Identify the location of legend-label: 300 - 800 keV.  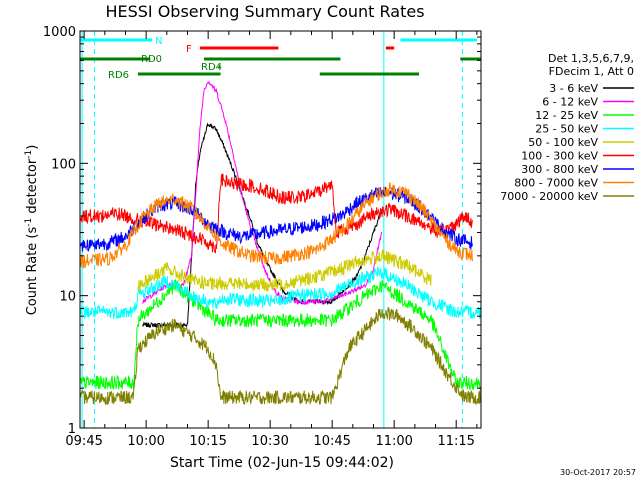
(559, 169).